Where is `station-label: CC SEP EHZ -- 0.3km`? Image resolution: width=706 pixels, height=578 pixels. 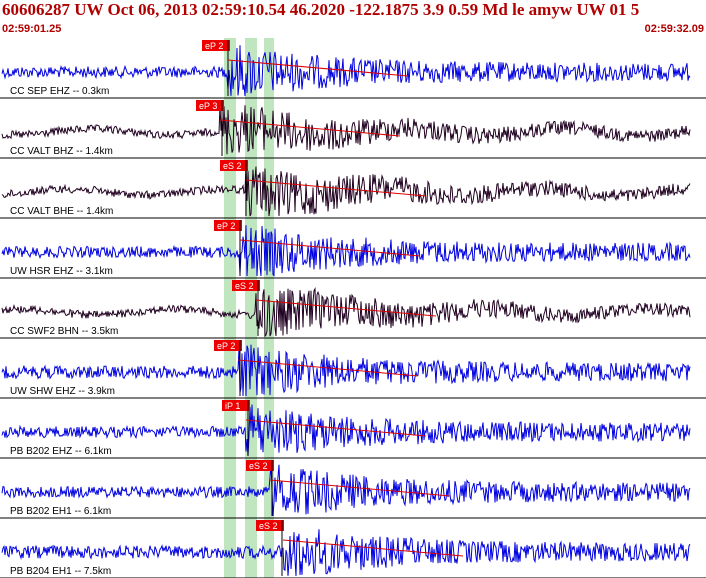
station-label: CC SEP EHZ -- 0.3km is located at coordinates (59, 91).